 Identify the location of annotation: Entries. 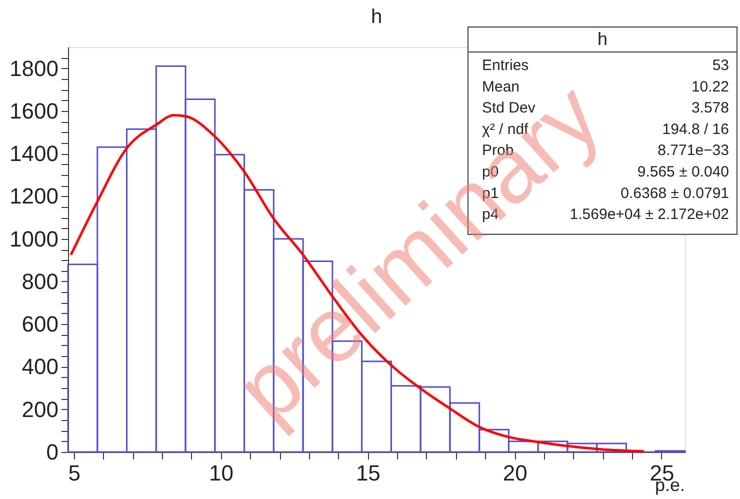
(505, 65).